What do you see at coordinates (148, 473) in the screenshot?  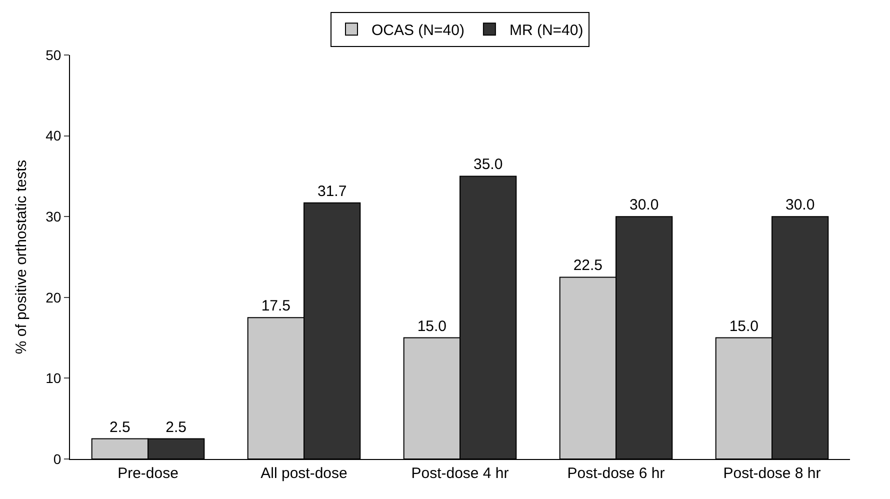 I see `x-tick-label: Pre-dose` at bounding box center [148, 473].